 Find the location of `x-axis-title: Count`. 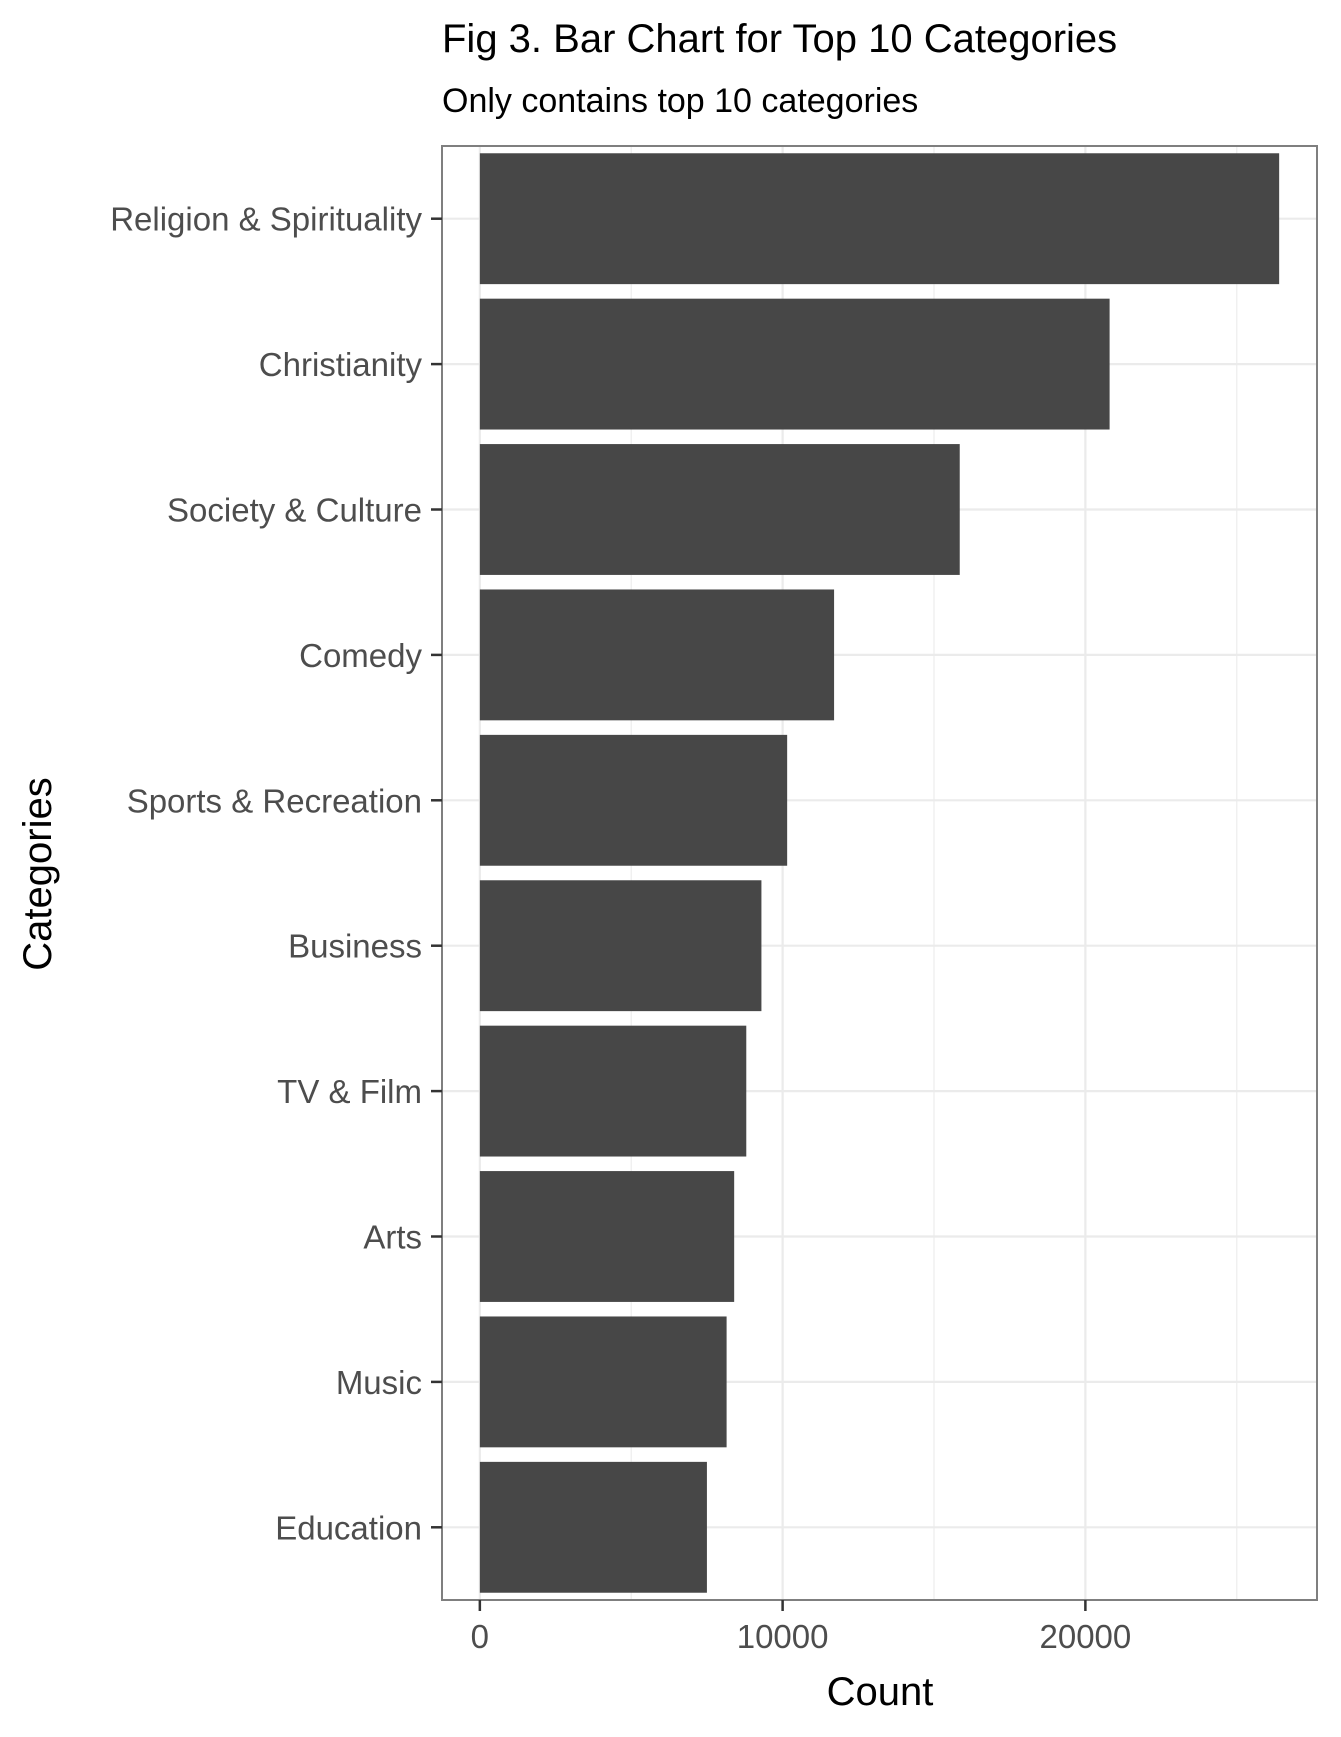

x-axis-title: Count is located at coordinates (880, 1692).